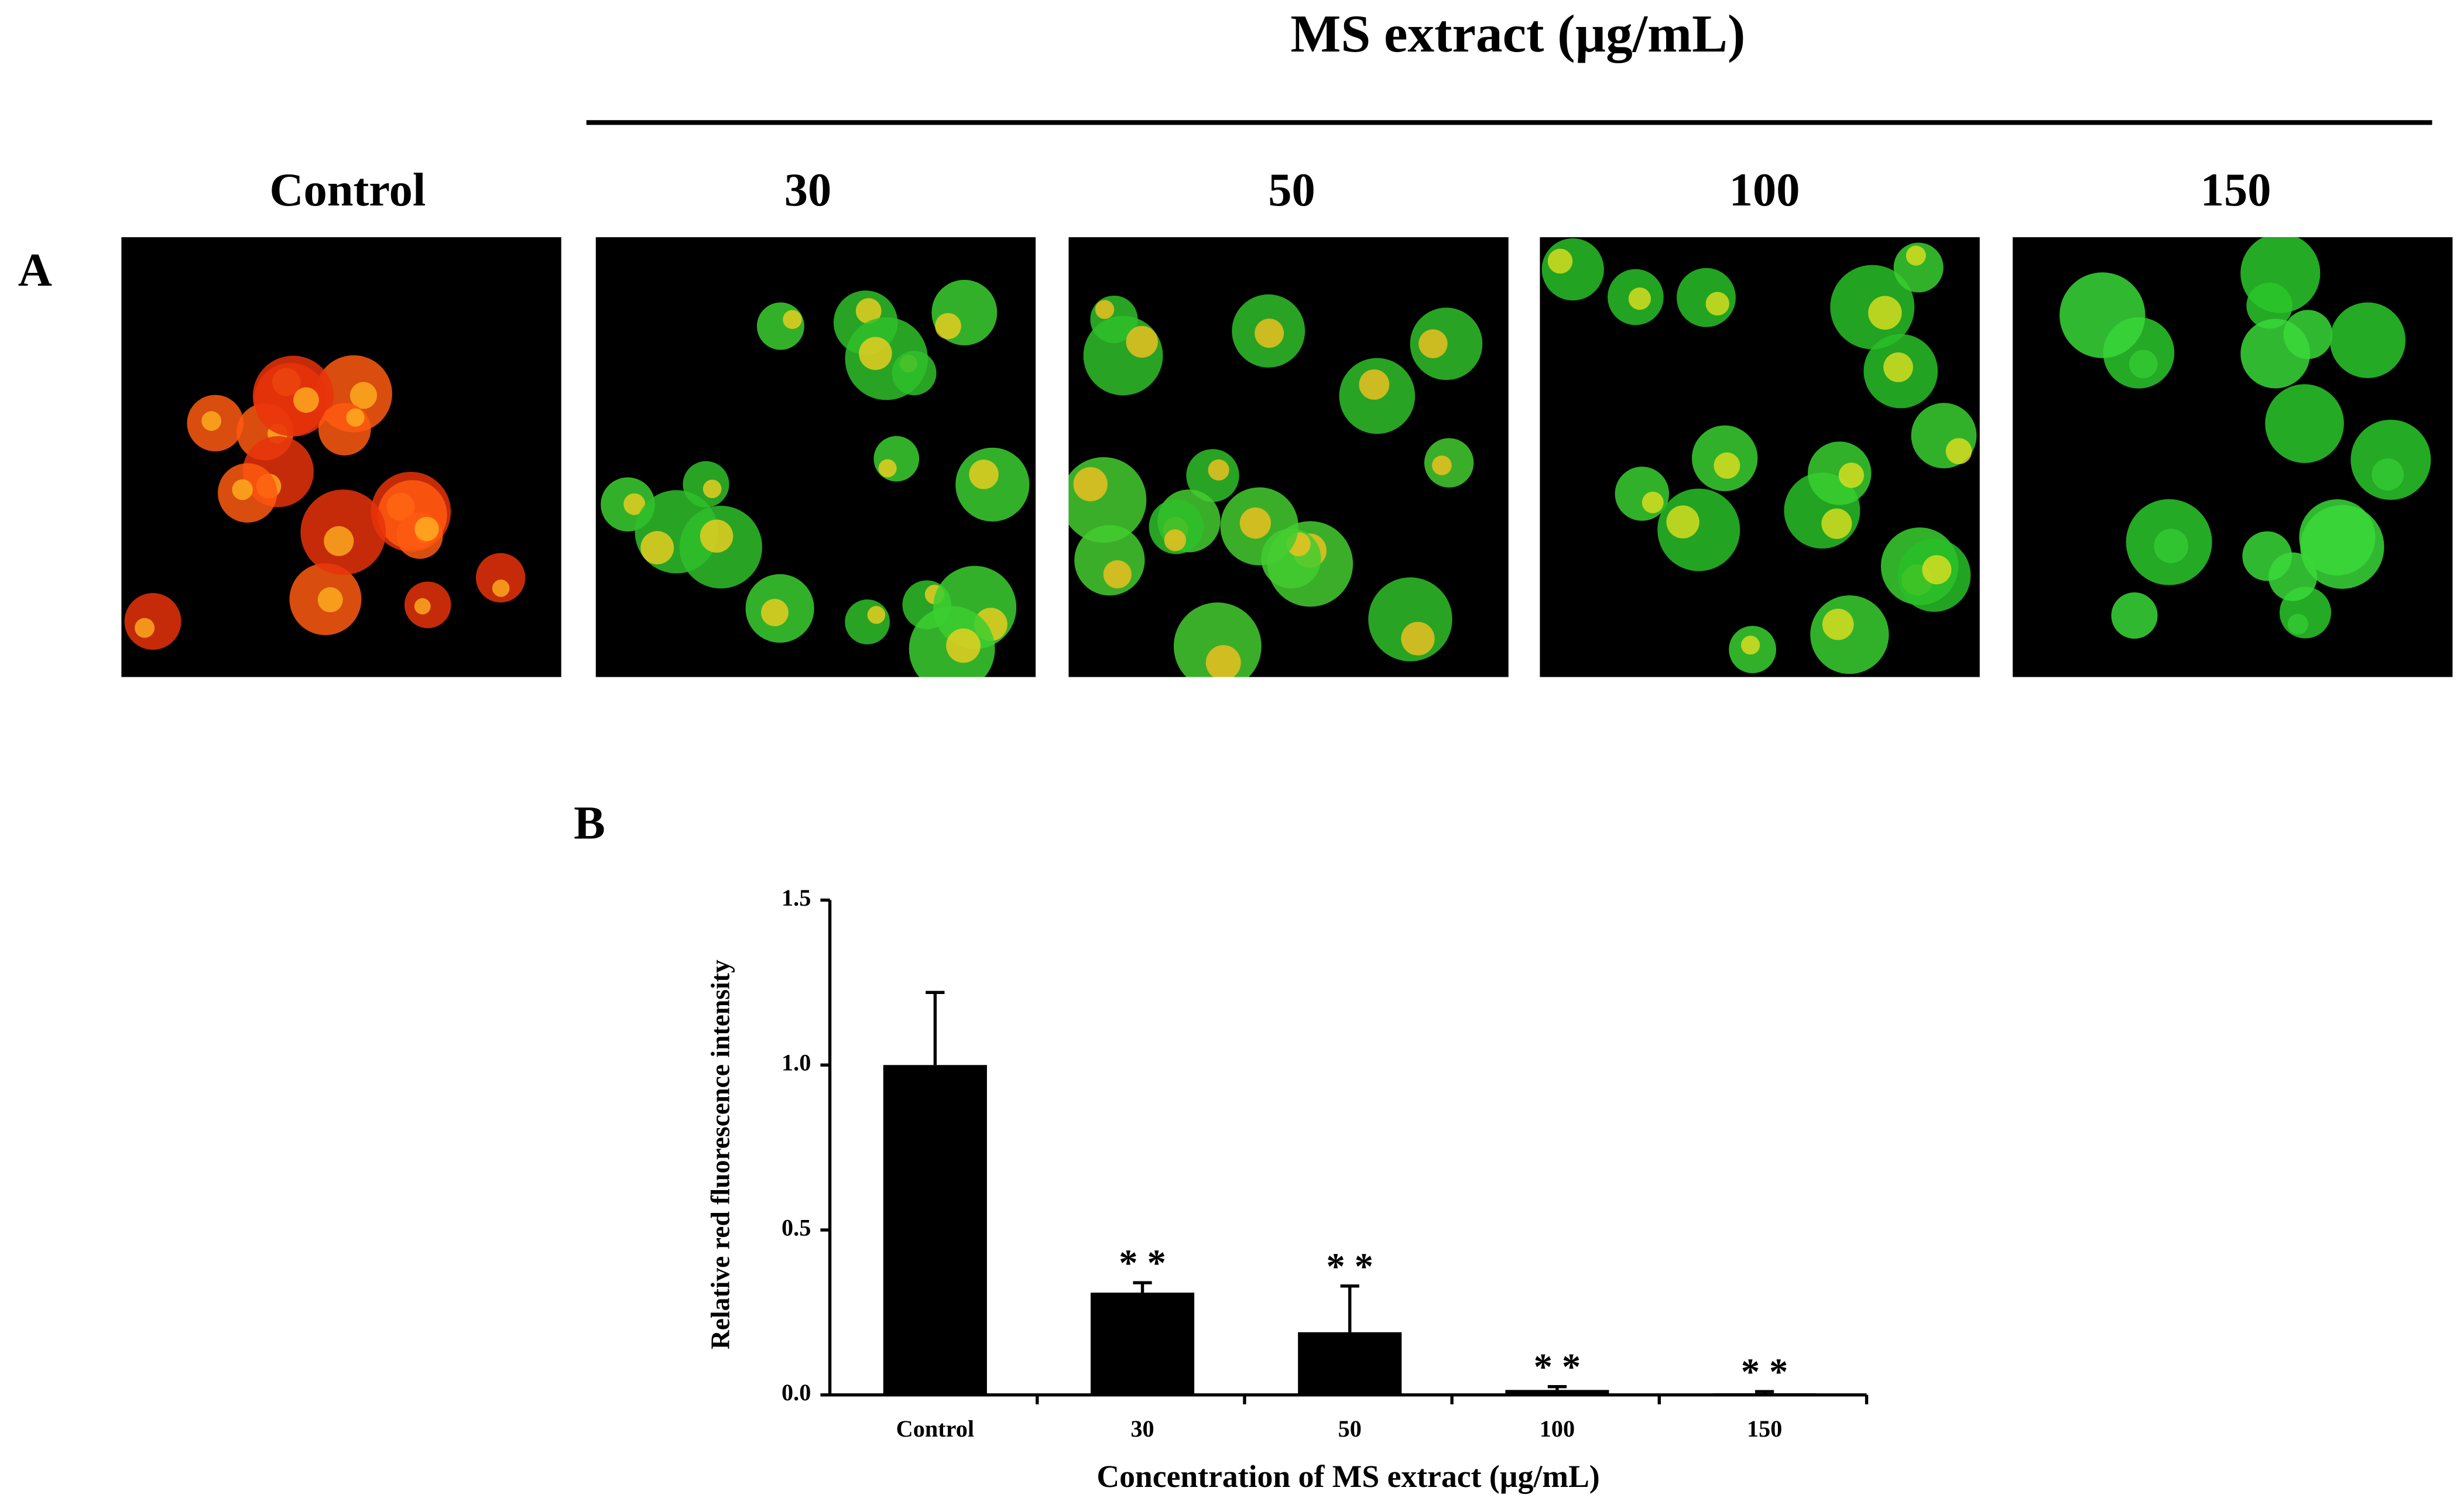 The image size is (2464, 1508). I want to click on panel-title: 100, so click(1765, 190).